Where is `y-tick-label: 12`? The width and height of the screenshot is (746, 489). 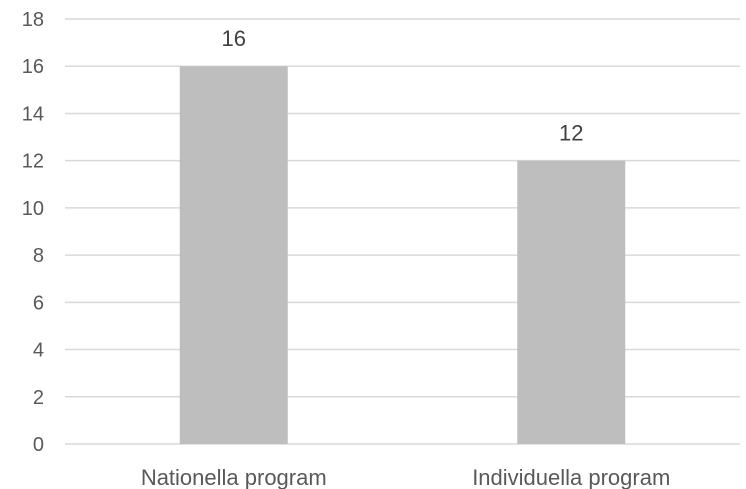
y-tick-label: 12 is located at coordinates (33, 162).